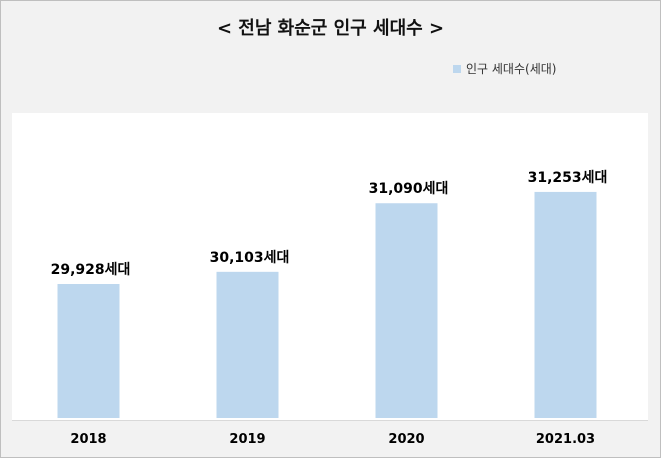 The image size is (661, 458). I want to click on bar-2021.03, so click(565, 304).